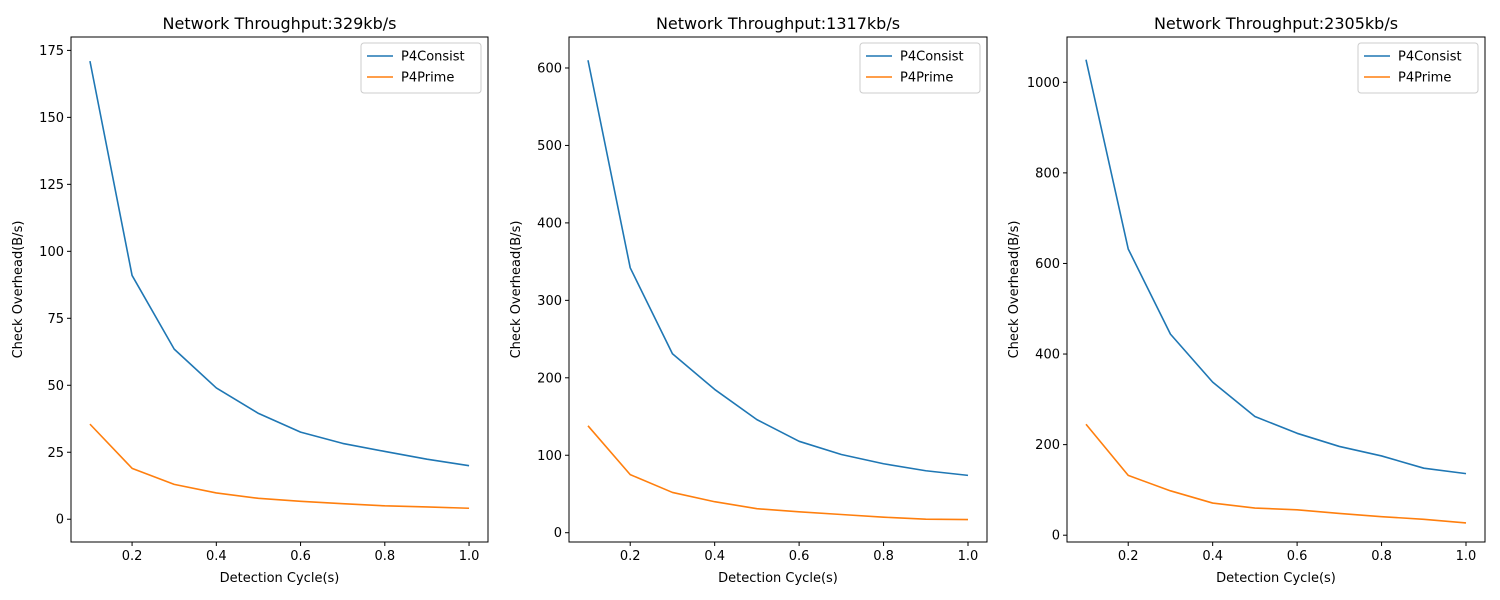 The height and width of the screenshot is (600, 1500). What do you see at coordinates (1276, 23) in the screenshot?
I see `chart-title: Network Throughput:2305kb/s` at bounding box center [1276, 23].